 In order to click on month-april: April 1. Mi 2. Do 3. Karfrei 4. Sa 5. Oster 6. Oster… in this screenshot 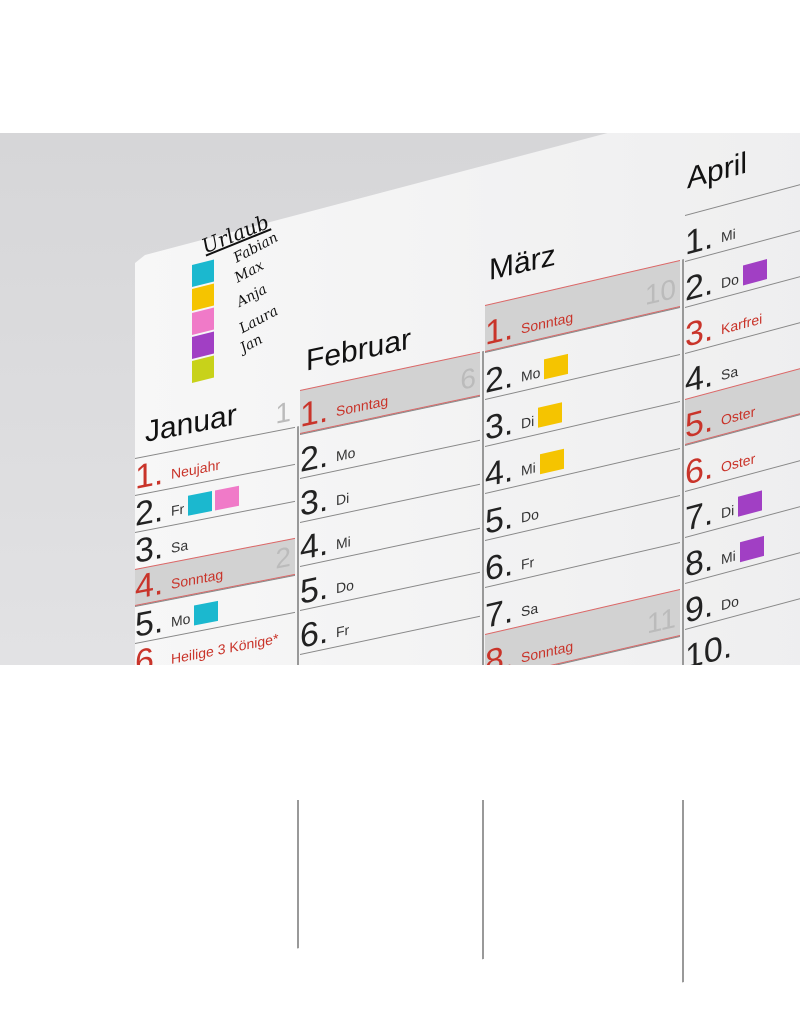, I will do `click(742, 411)`.